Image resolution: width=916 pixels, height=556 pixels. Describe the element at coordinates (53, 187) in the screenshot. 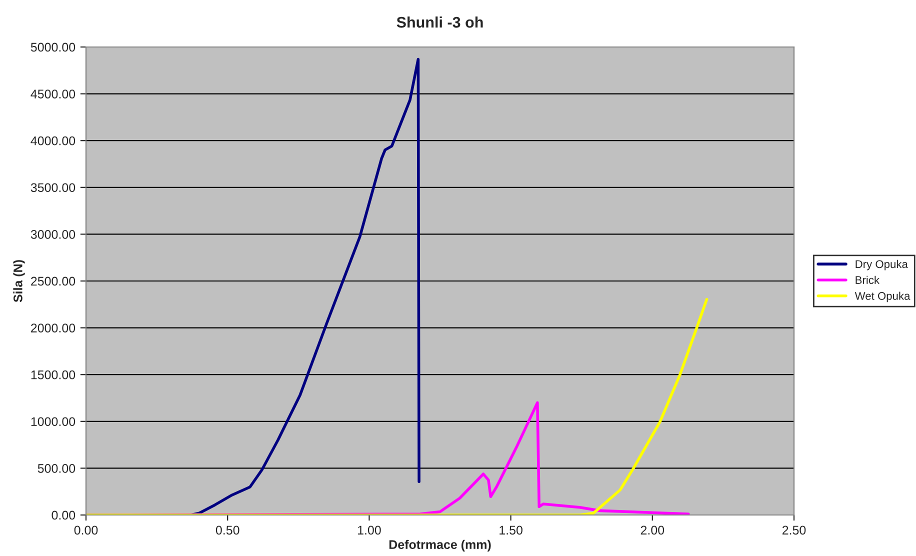

I see `y-tick-label: 3500.00` at that location.